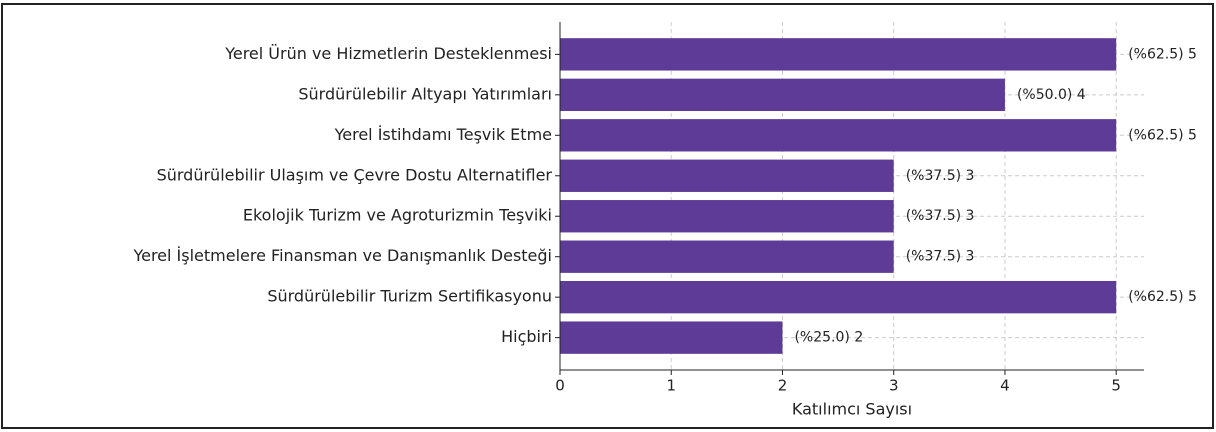 Image resolution: width=1216 pixels, height=432 pixels. What do you see at coordinates (1005, 386) in the screenshot?
I see `x-tick-label: 4` at bounding box center [1005, 386].